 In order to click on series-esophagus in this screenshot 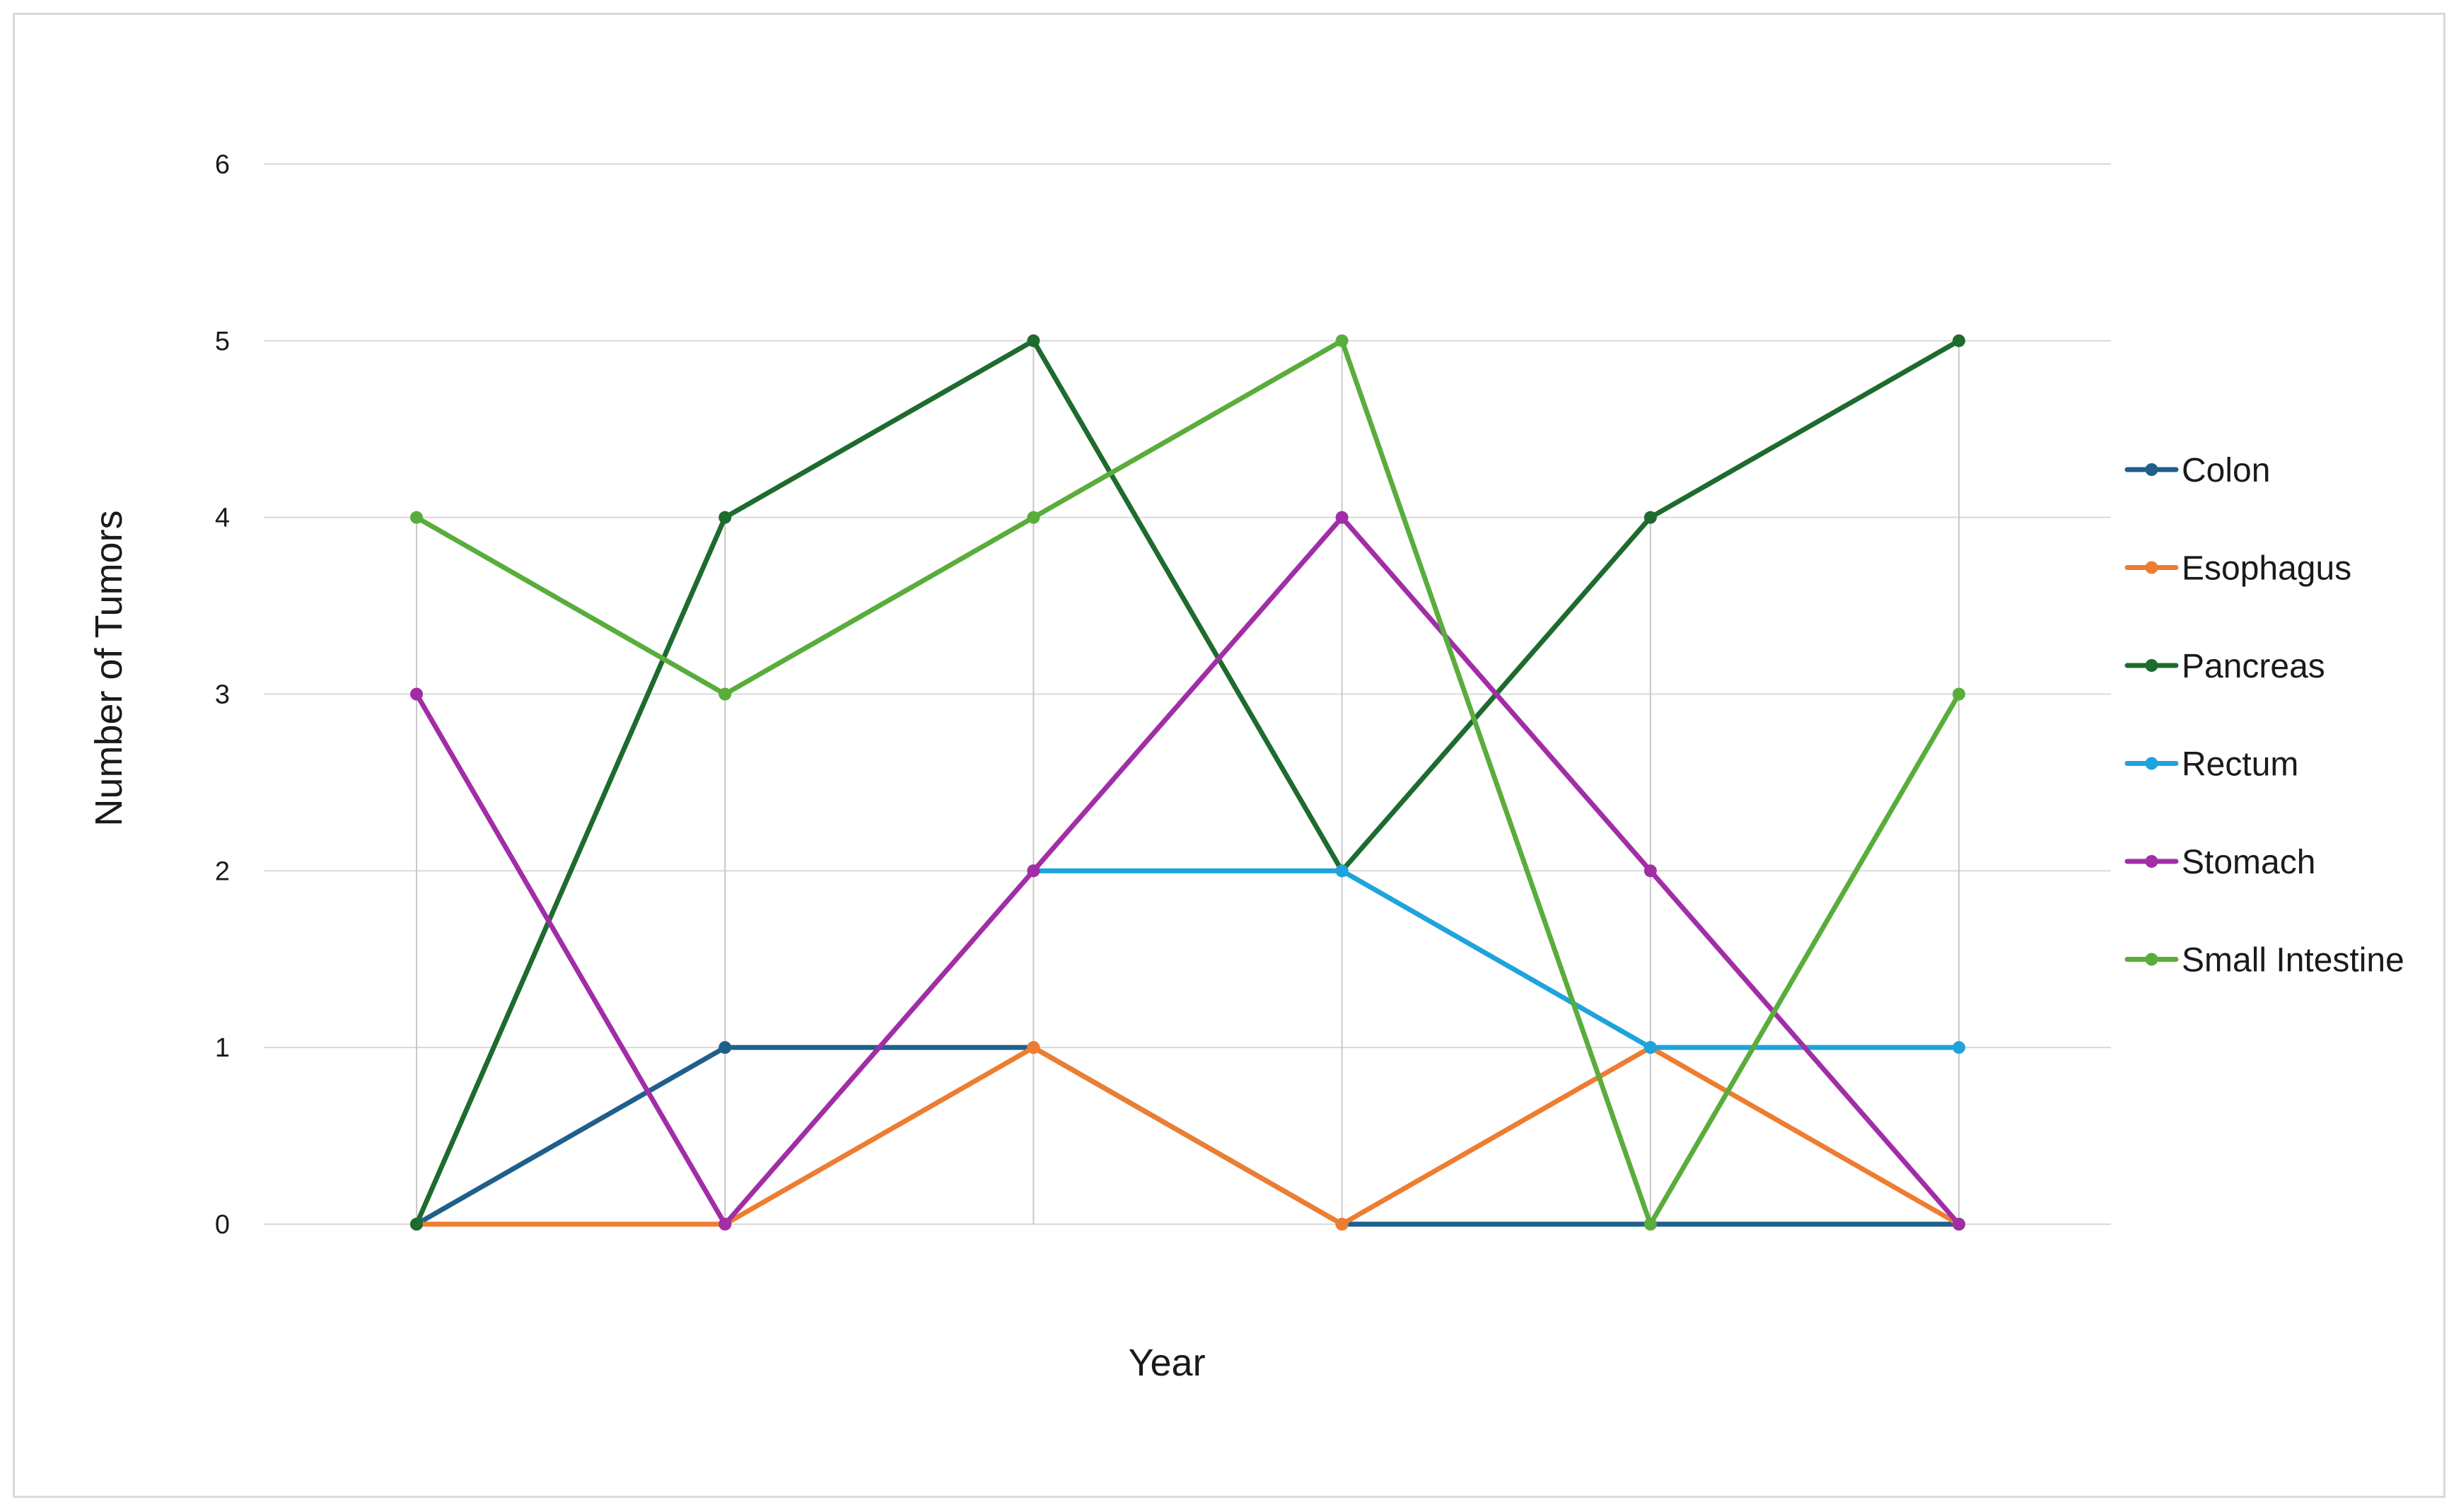, I will do `click(1187, 1136)`.